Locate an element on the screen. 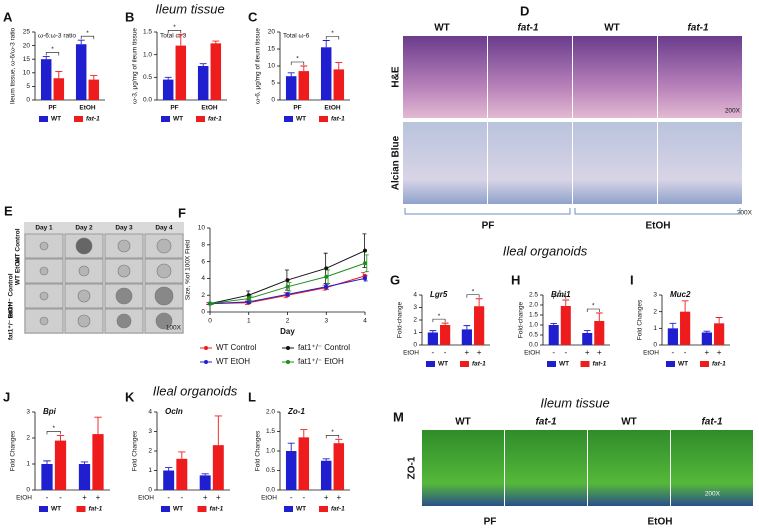 This screenshot has height=531, width=759. legend-label: WT Control is located at coordinates (236, 347).